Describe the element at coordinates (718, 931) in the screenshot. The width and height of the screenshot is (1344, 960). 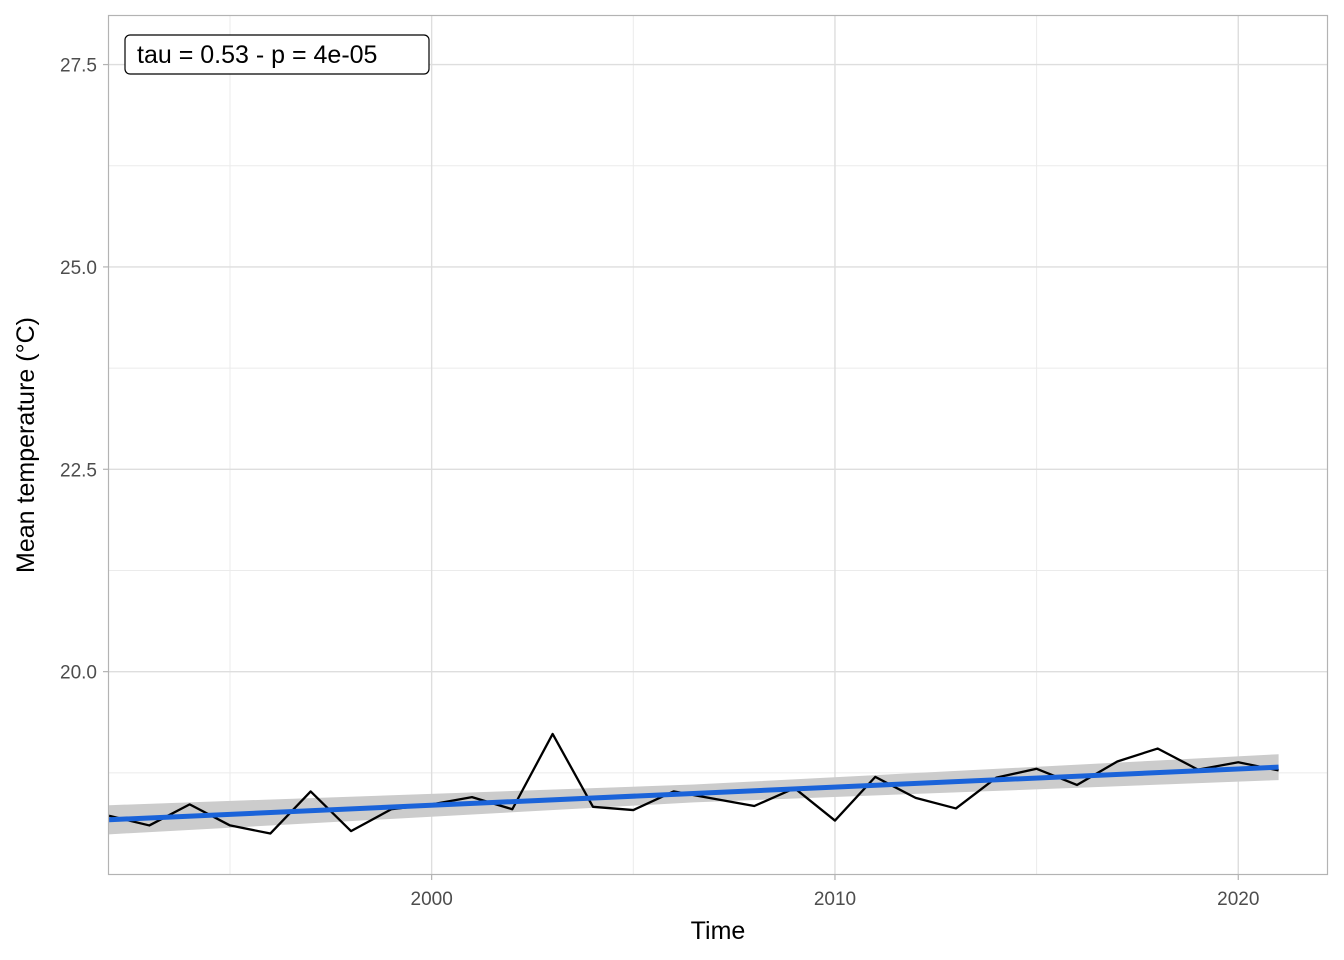
I see `x-axis-title: Time` at that location.